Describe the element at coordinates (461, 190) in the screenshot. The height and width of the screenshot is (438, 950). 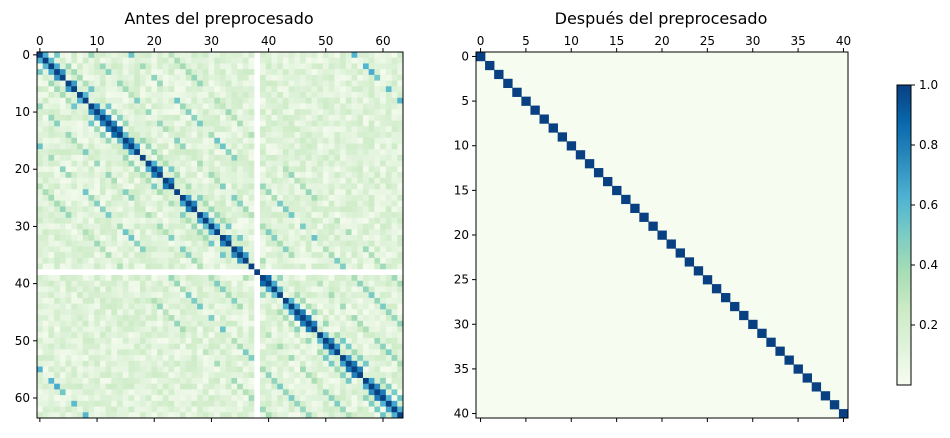
I see `y-tick-label: 15` at that location.